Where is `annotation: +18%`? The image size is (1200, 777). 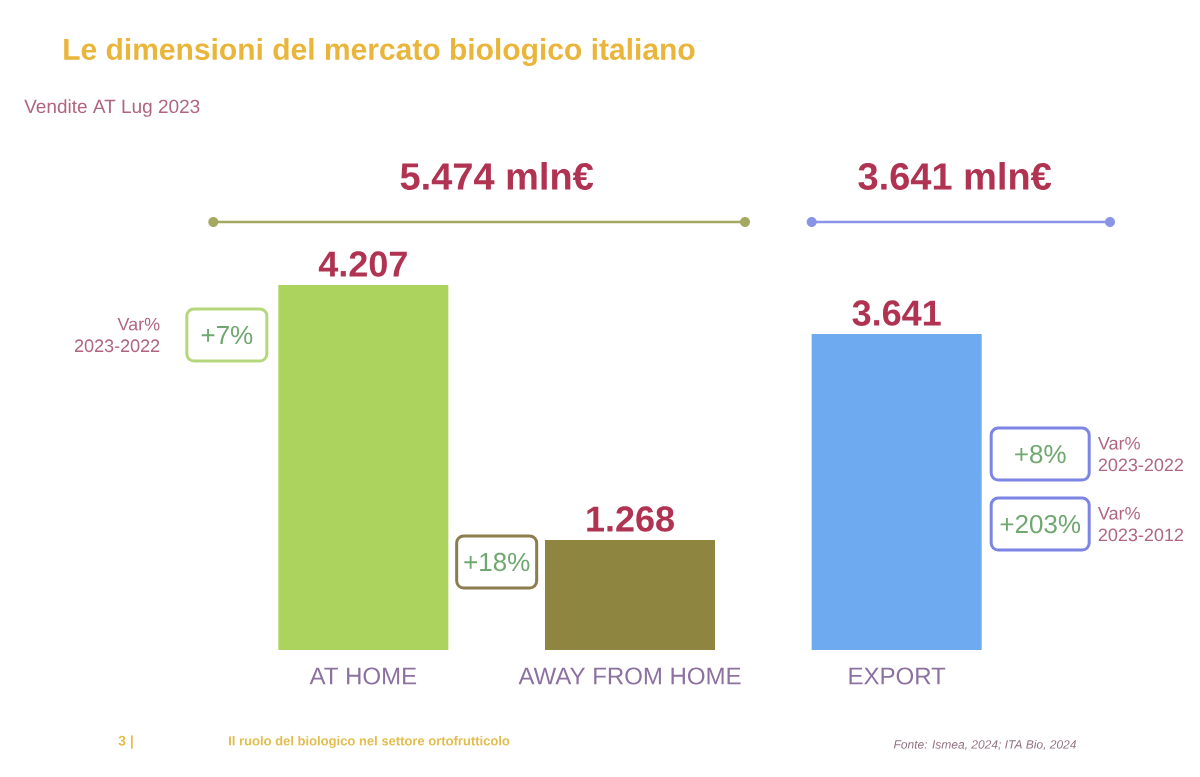 annotation: +18% is located at coordinates (497, 562).